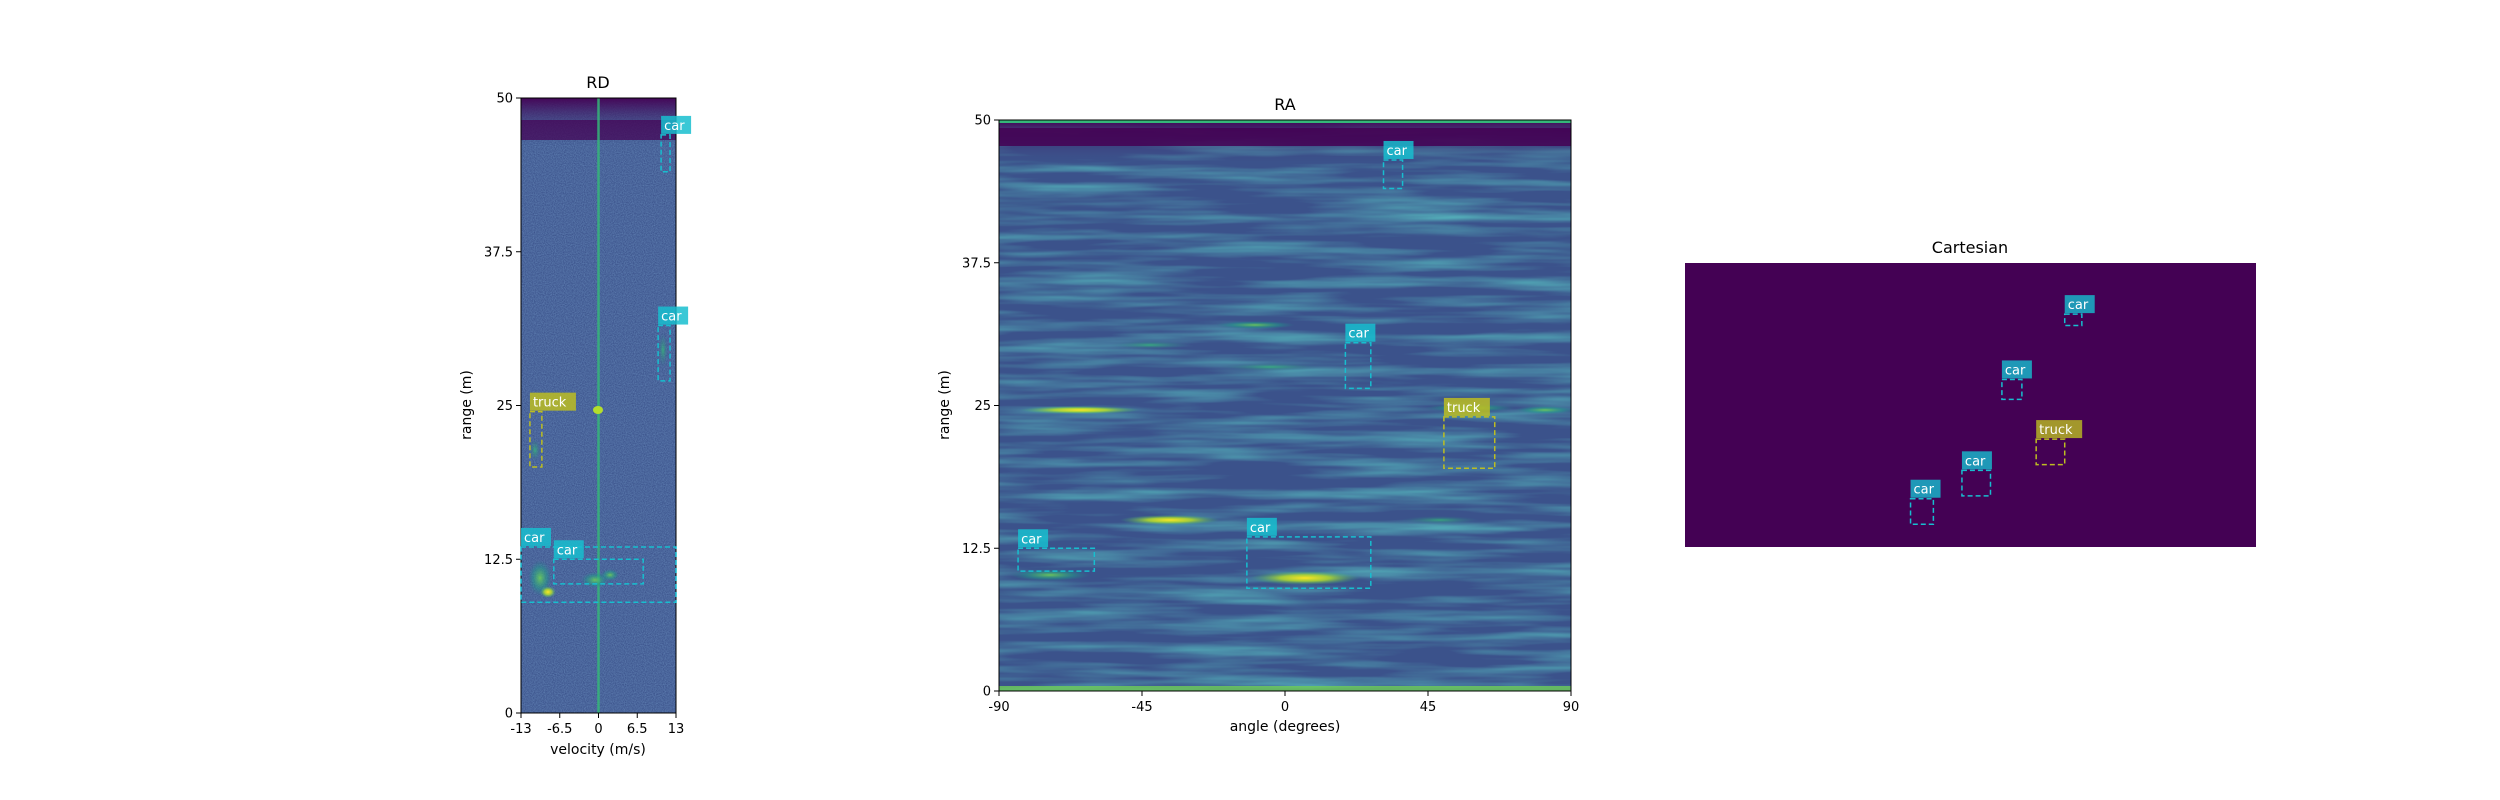 This screenshot has width=2500, height=800. Describe the element at coordinates (1970, 247) in the screenshot. I see `cartesian-title: Cartesian` at that location.